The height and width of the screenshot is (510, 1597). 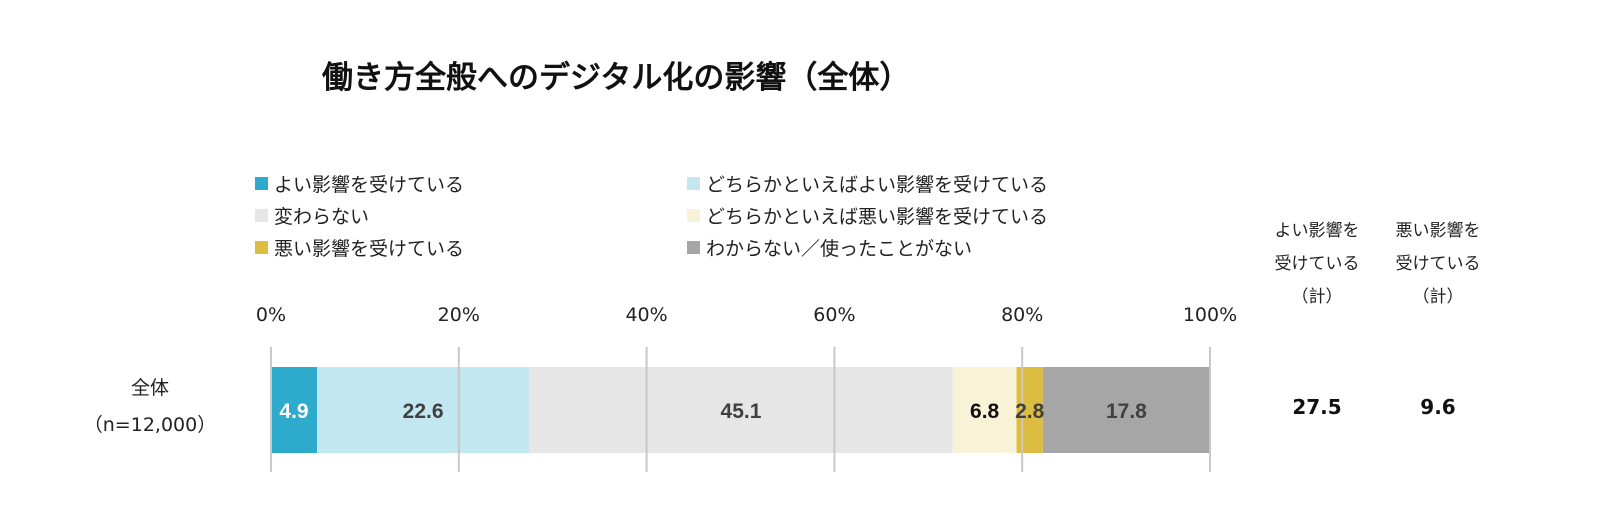 I want to click on category-name: 全体, so click(x=149, y=388).